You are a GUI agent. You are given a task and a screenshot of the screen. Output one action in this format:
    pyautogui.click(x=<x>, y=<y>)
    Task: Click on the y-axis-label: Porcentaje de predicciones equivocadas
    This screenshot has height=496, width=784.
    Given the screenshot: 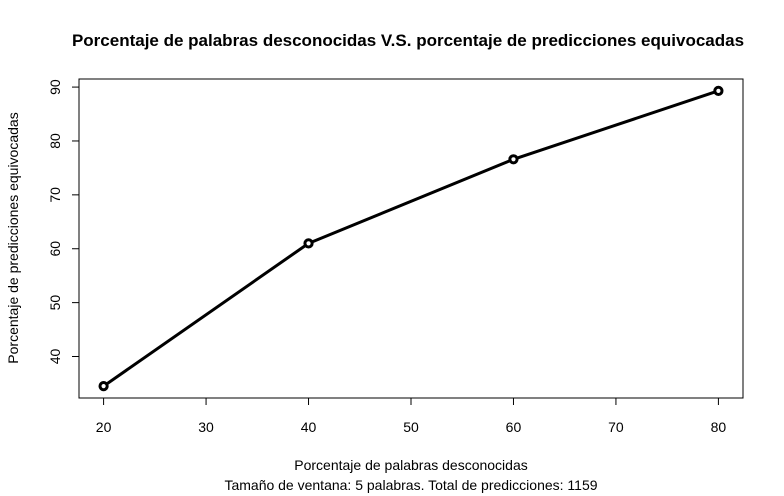 What is the action you would take?
    pyautogui.click(x=13, y=237)
    